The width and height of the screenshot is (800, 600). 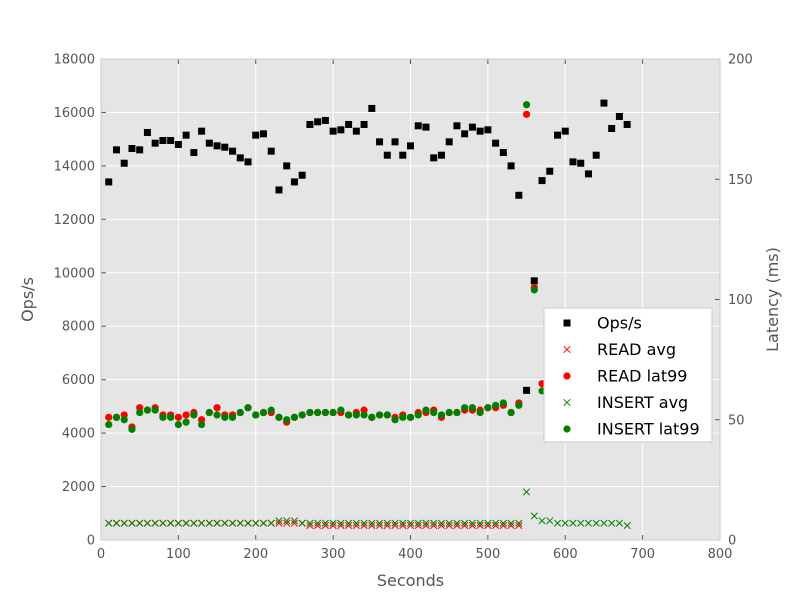 I want to click on legend-label: INSERT lat99, so click(x=648, y=429).